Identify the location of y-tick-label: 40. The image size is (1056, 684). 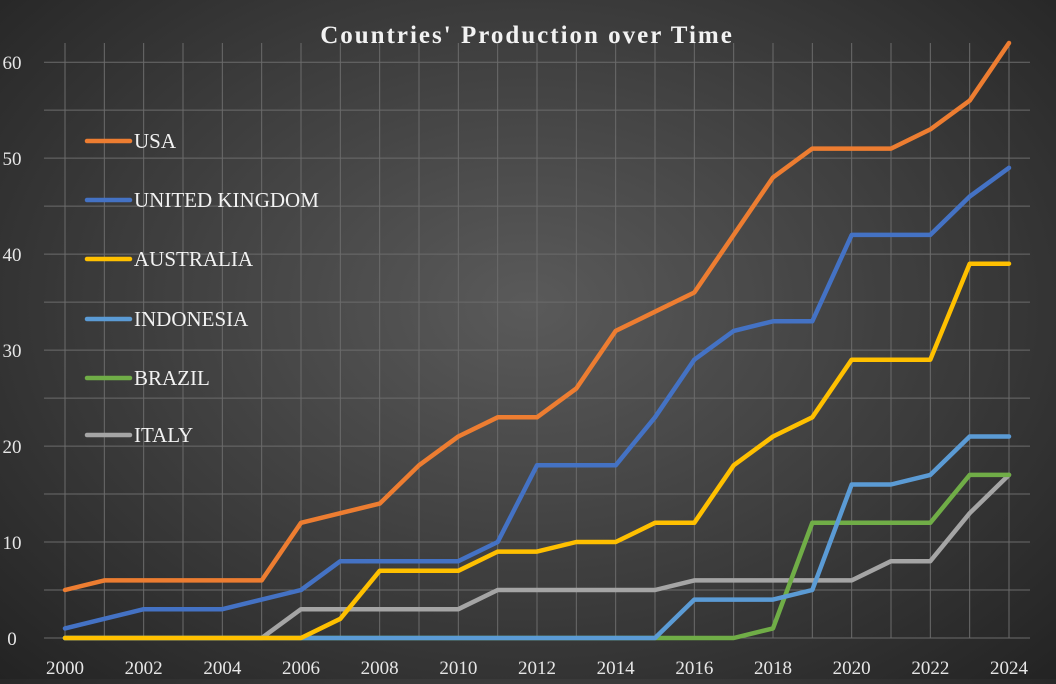
(12, 255).